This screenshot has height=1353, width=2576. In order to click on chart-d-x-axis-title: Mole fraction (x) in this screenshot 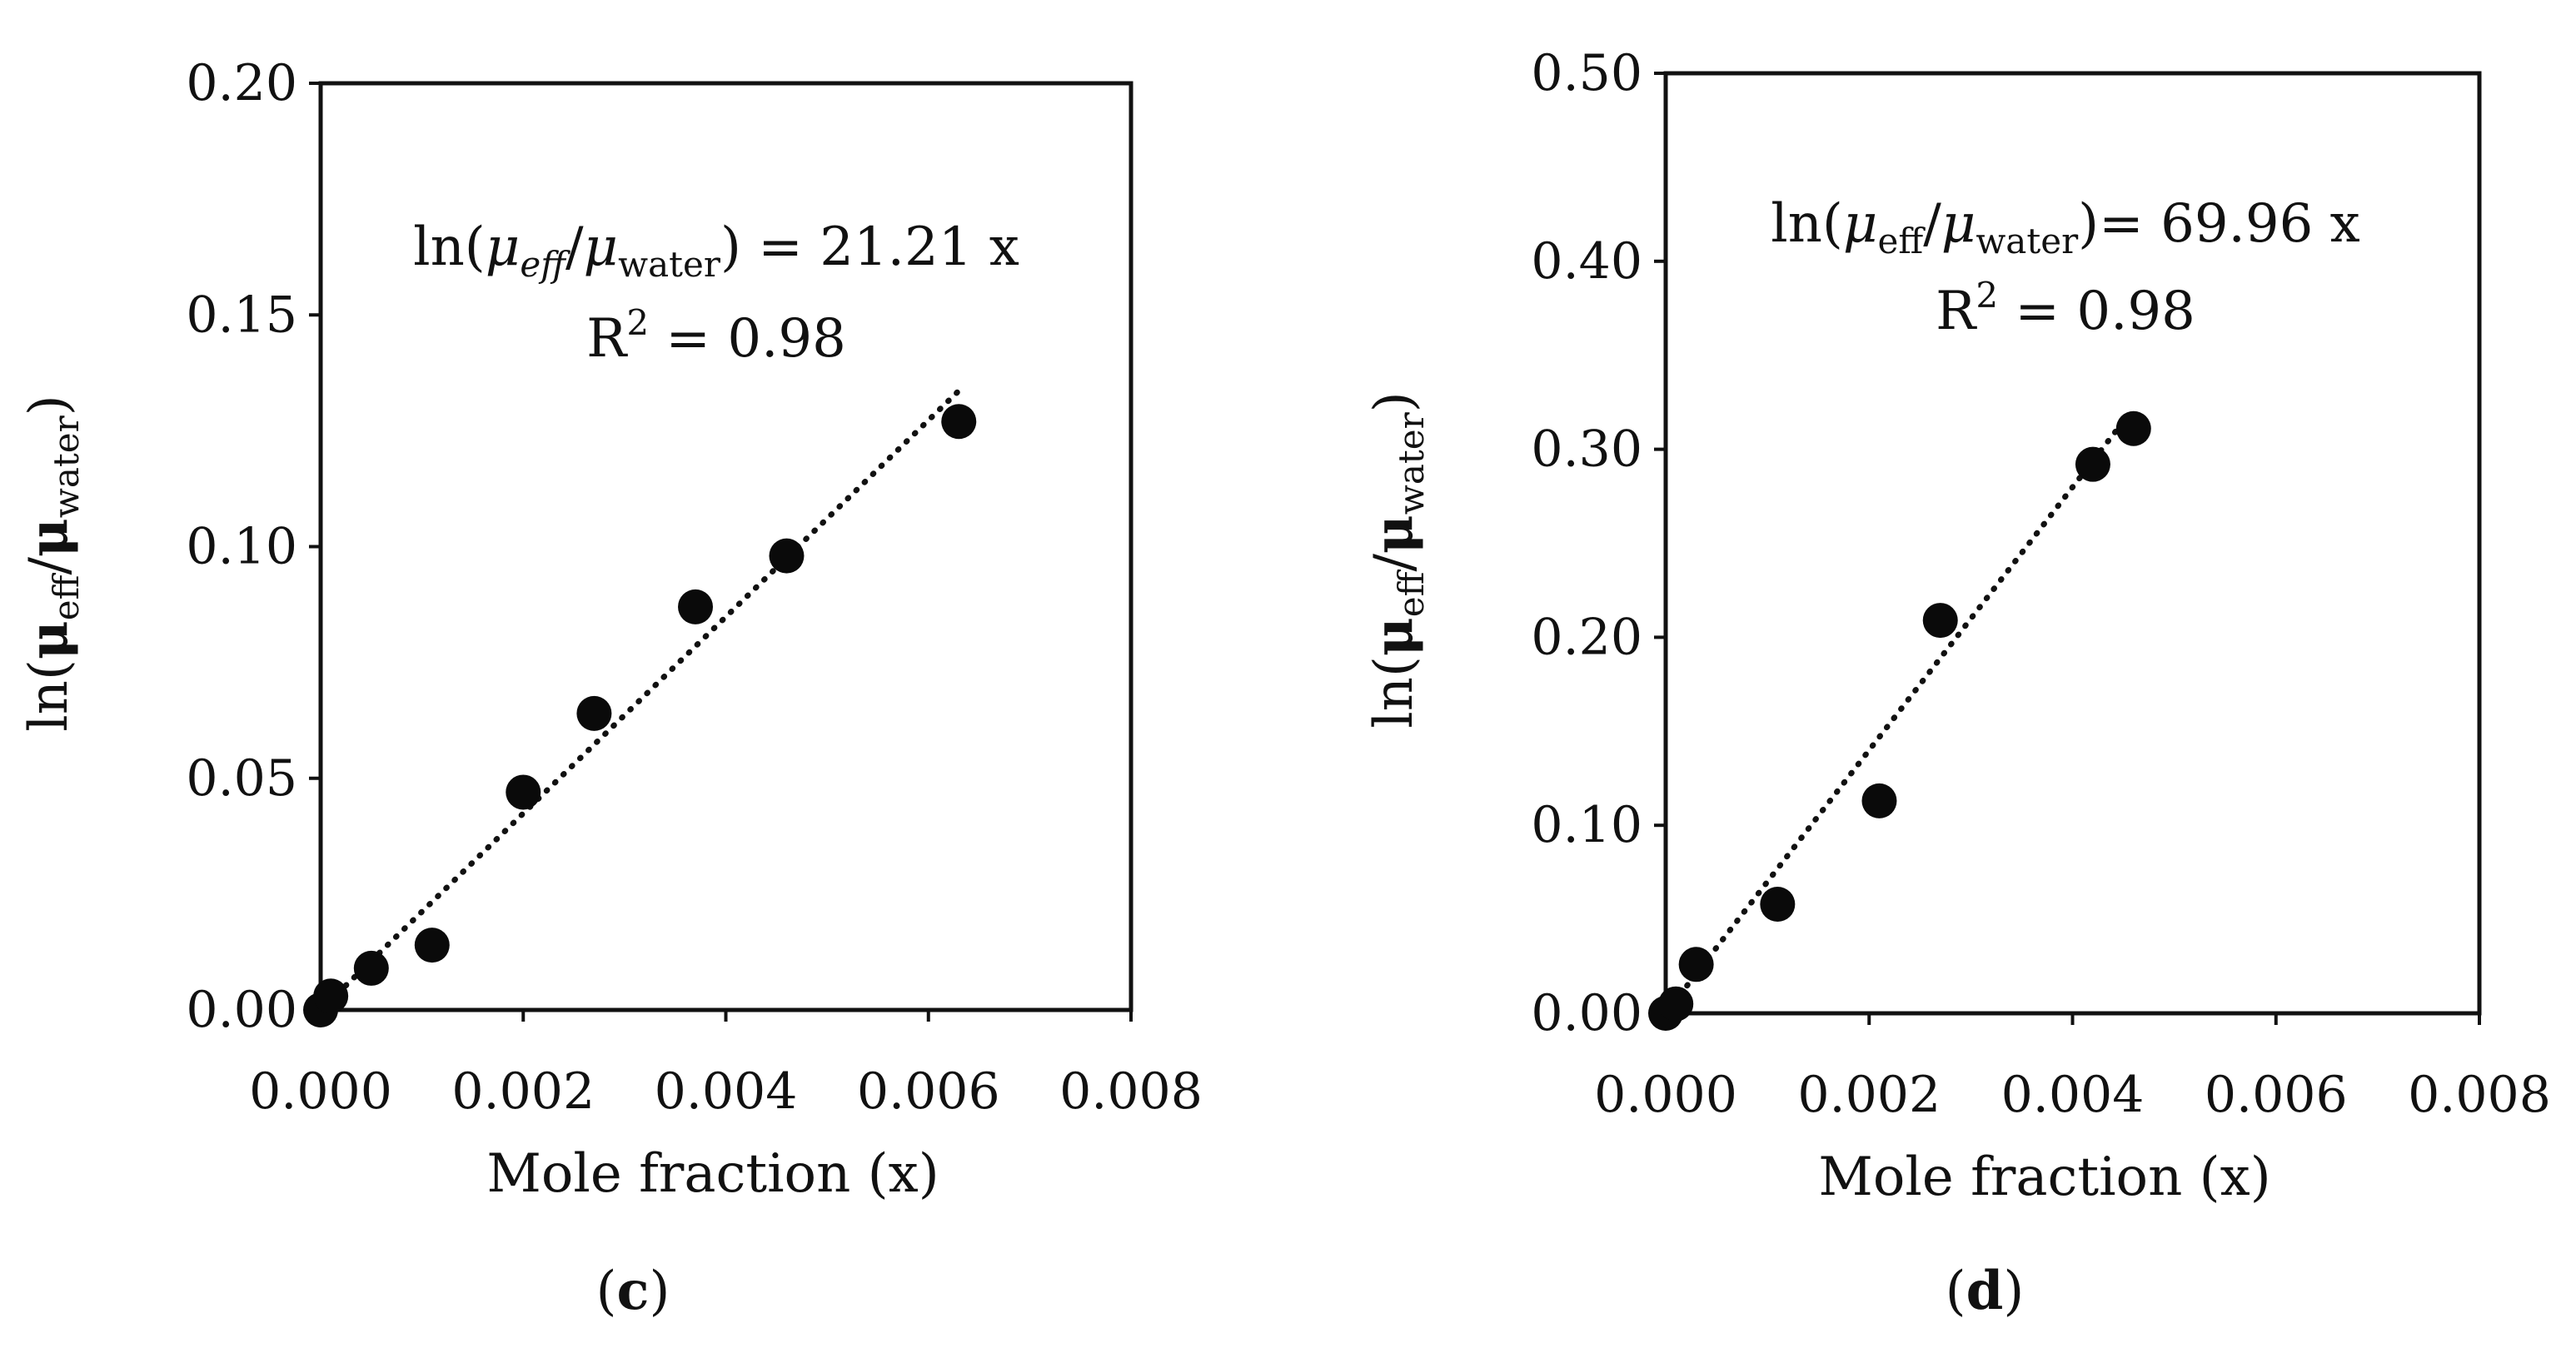, I will do `click(2044, 1177)`.